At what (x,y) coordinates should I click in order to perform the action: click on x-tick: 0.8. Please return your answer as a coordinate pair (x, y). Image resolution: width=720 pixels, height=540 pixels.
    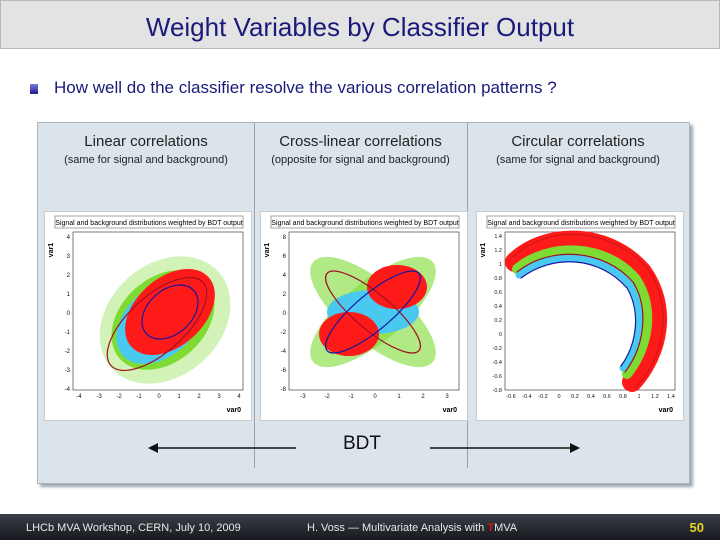
    Looking at the image, I should click on (623, 397).